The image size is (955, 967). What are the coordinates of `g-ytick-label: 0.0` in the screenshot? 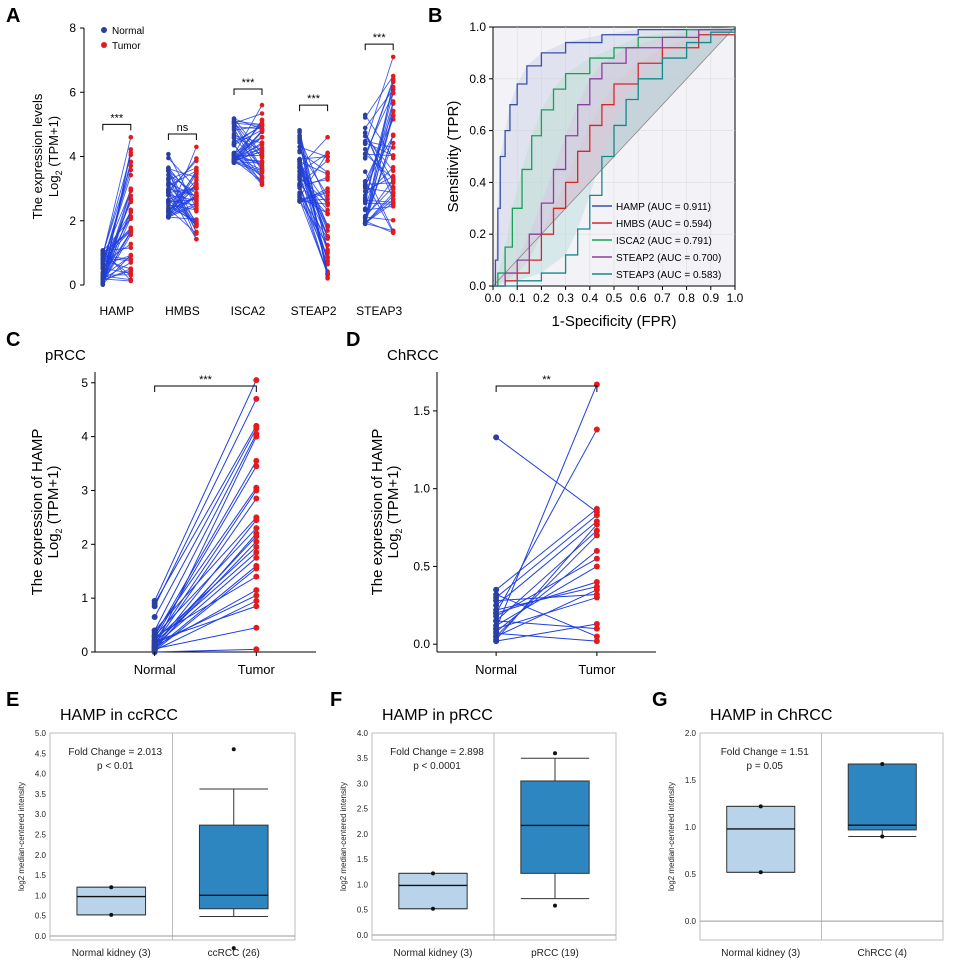 It's located at (691, 921).